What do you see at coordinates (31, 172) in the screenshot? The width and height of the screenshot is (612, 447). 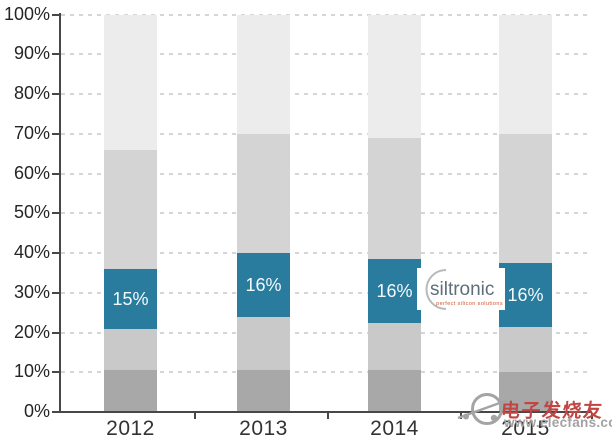 I see `y-axis-tick-label: 60%` at bounding box center [31, 172].